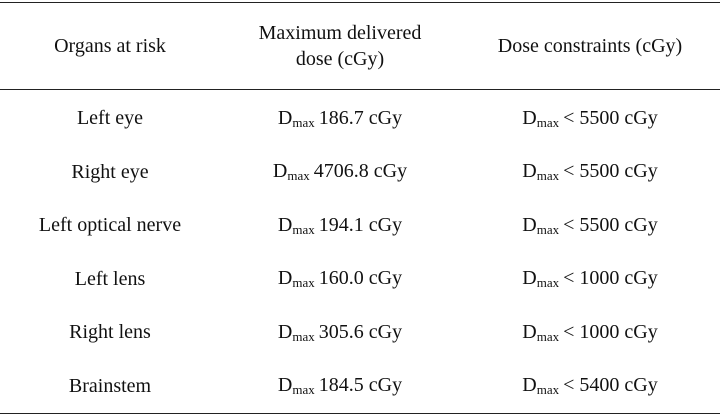 This screenshot has height=415, width=720. I want to click on table-row: Left lens Dmax 160.0 cGy Dmax < 1000 cGy, so click(360, 280).